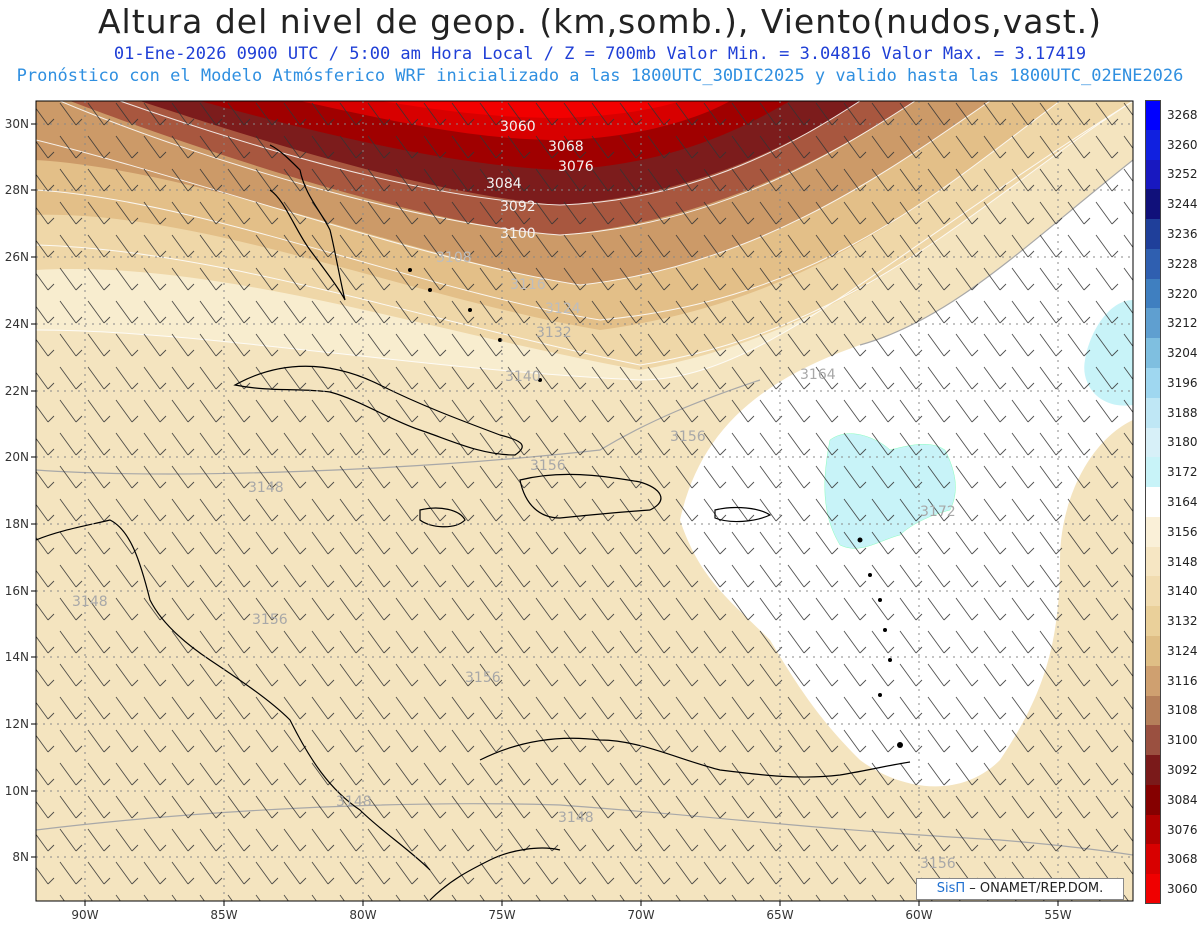 This screenshot has height=927, width=1200. What do you see at coordinates (1182, 293) in the screenshot?
I see `legend-label: 3220` at bounding box center [1182, 293].